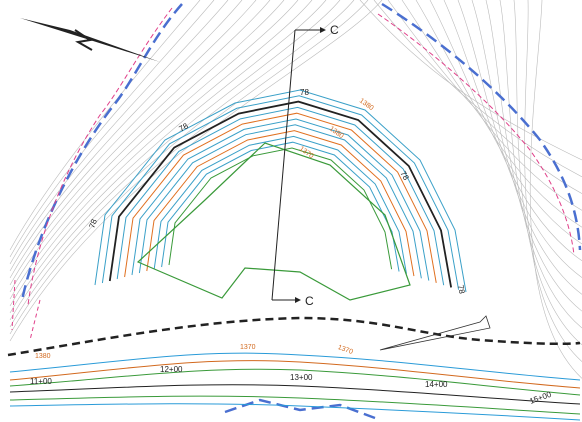 This screenshot has height=422, width=582. I want to click on culvert, so click(435, 333).